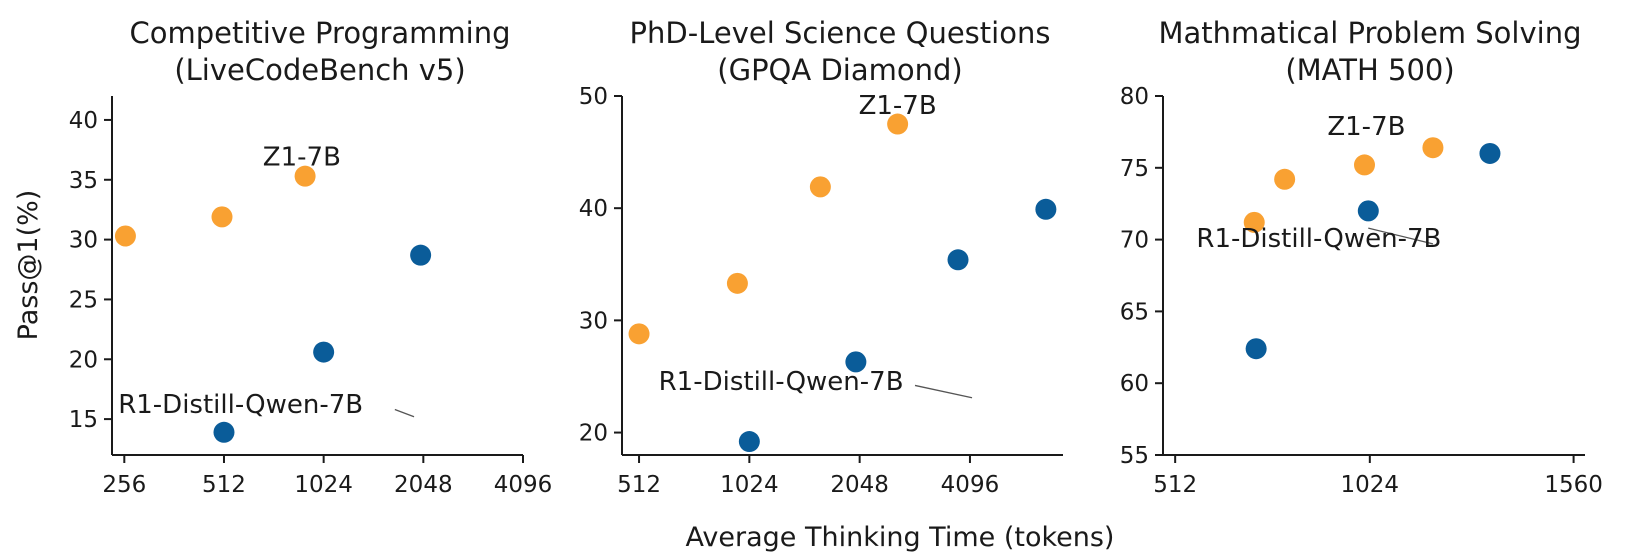 The width and height of the screenshot is (1628, 560). Describe the element at coordinates (319, 70) in the screenshot. I see `panel-title-line2: (LiveCodeBench v5)` at that location.